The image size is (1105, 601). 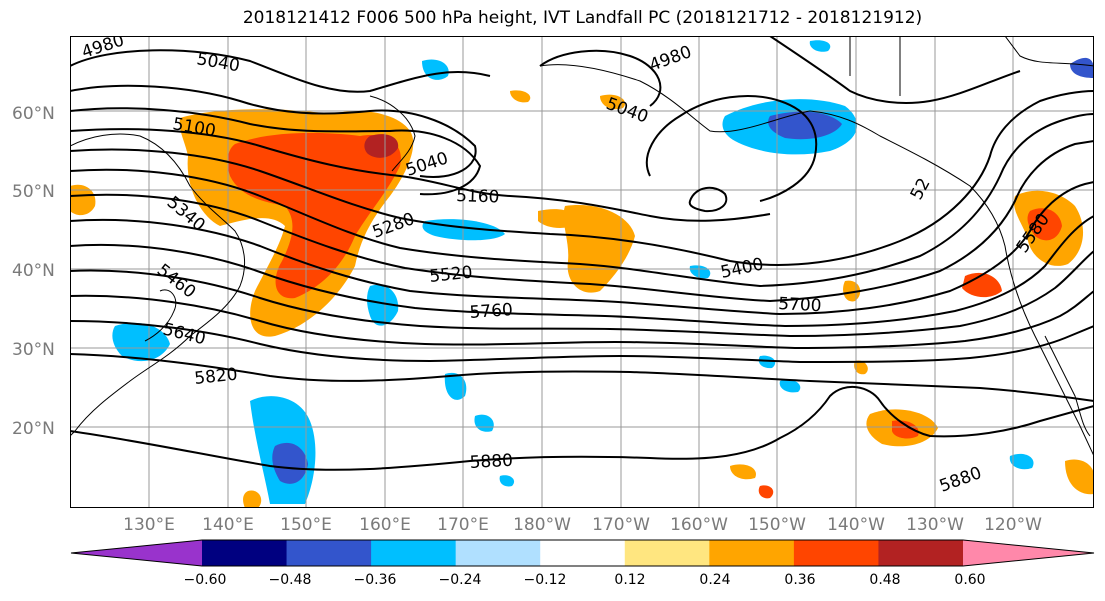 What do you see at coordinates (33, 114) in the screenshot?
I see `lat-label-60n: 60°N` at bounding box center [33, 114].